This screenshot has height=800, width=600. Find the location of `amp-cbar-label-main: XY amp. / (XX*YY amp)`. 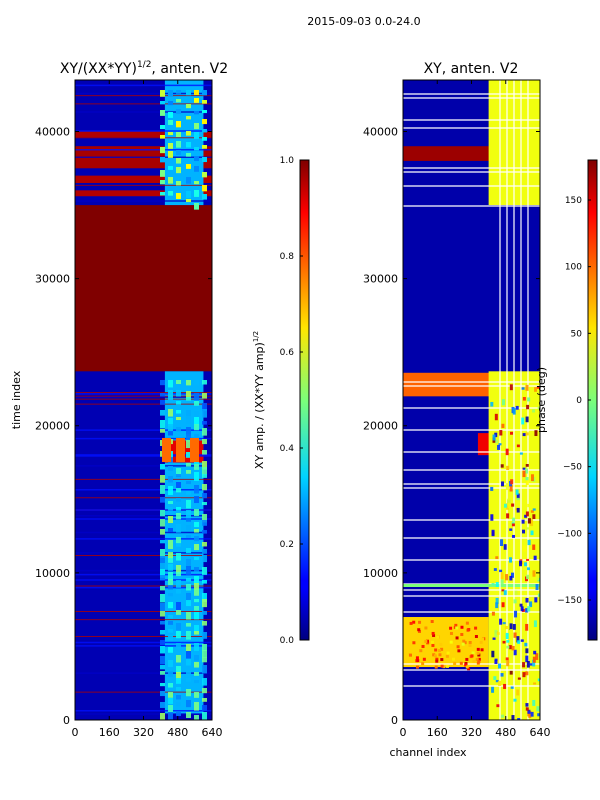

amp-cbar-label-main: XY amp. / (XX*YY amp) is located at coordinates (259, 405).